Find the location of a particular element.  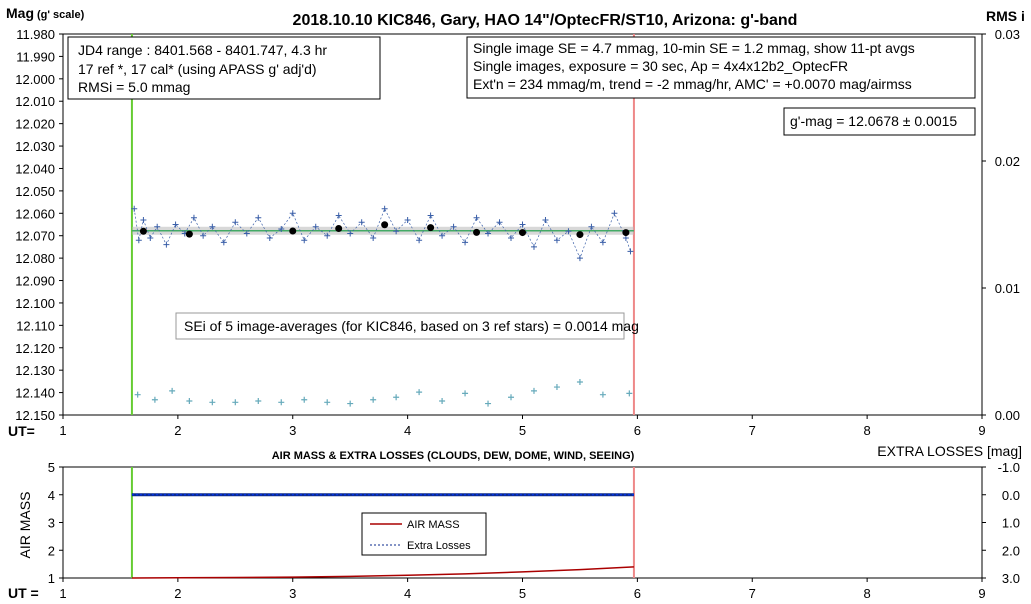

x-tick-label-0-0: 1 is located at coordinates (62, 430).